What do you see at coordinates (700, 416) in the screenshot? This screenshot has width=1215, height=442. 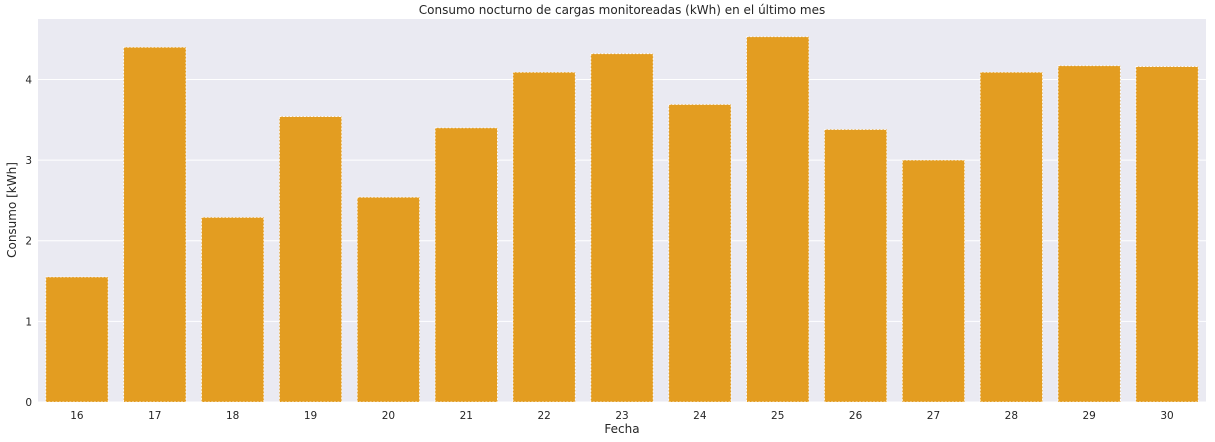 I see `x-tick-label: 24` at bounding box center [700, 416].